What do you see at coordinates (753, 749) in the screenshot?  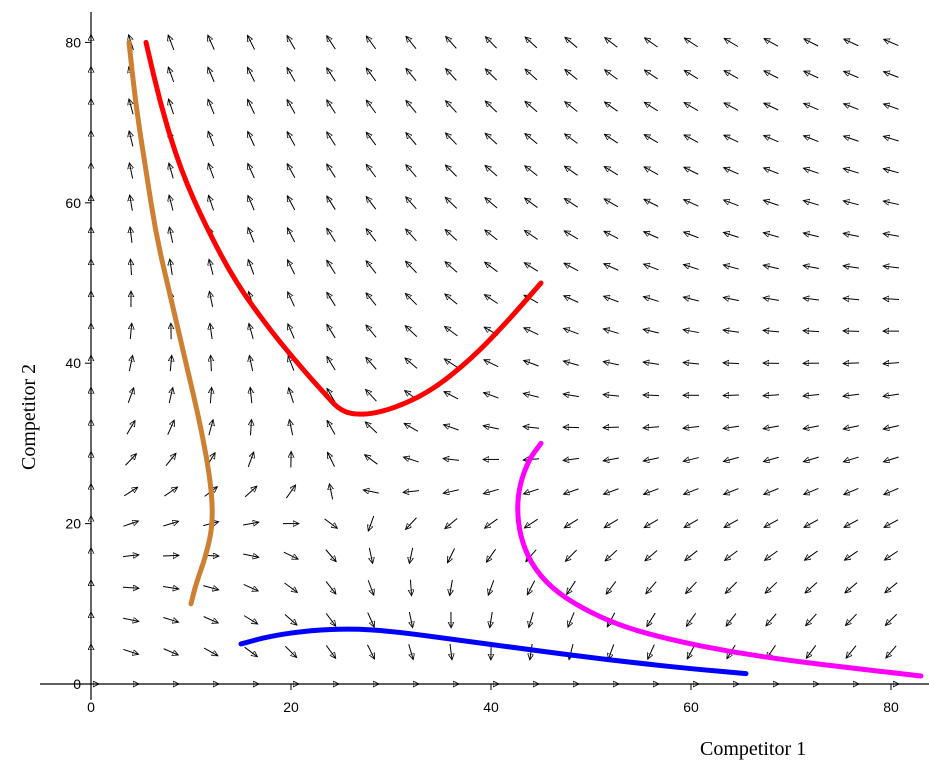 I see `x-axis-label: Competitor 1` at bounding box center [753, 749].